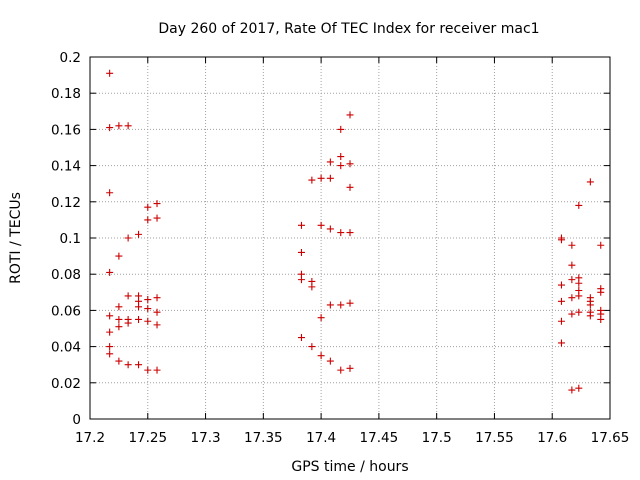 The height and width of the screenshot is (480, 640). Describe the element at coordinates (76, 420) in the screenshot. I see `y-tick-label: 0` at that location.